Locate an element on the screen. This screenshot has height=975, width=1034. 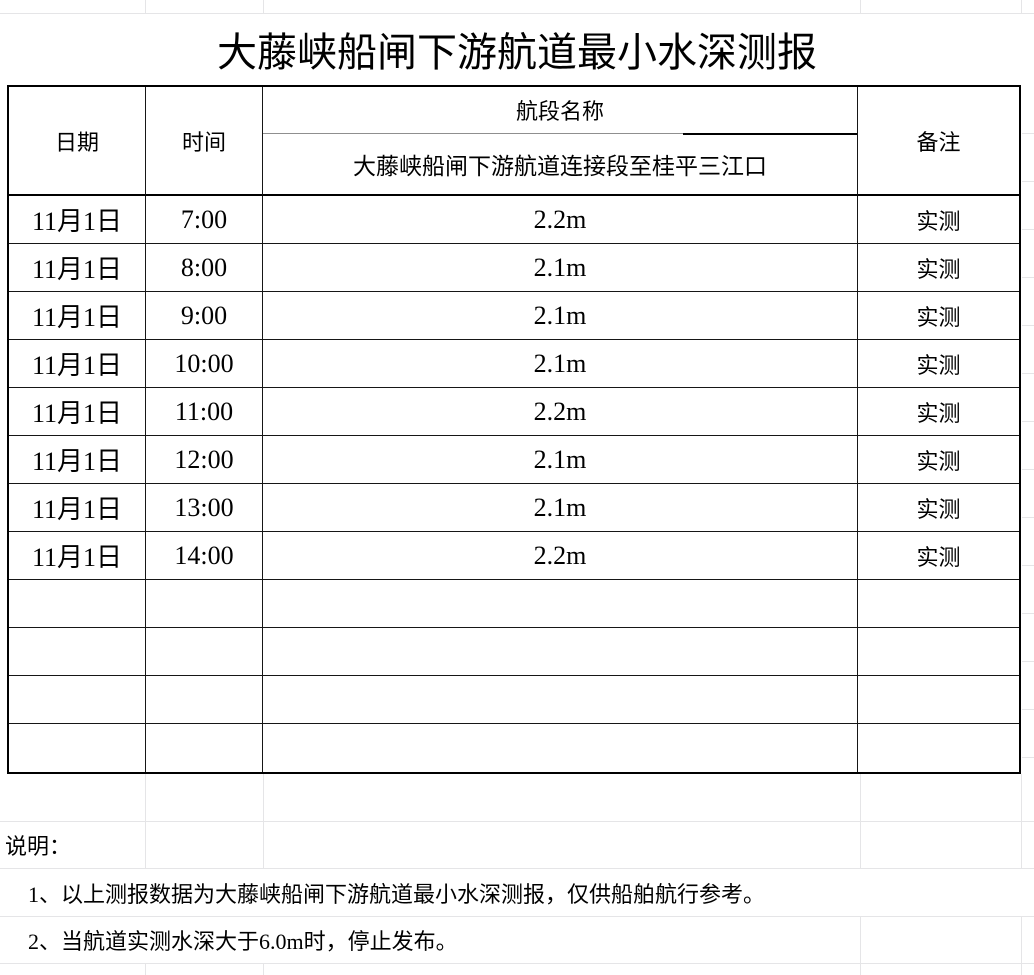
time-cell: 7:00 is located at coordinates (204, 220).